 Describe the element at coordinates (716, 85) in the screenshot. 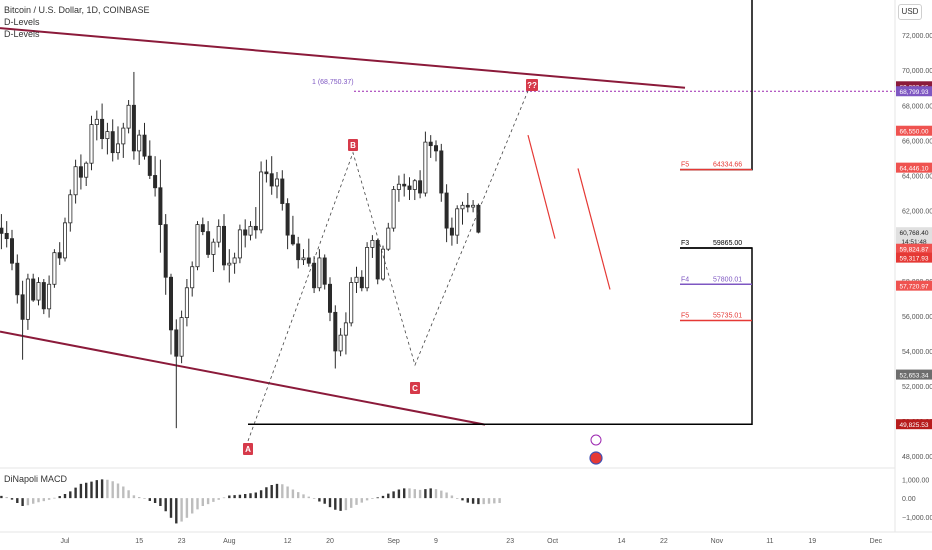

I see `bracket-upper` at that location.